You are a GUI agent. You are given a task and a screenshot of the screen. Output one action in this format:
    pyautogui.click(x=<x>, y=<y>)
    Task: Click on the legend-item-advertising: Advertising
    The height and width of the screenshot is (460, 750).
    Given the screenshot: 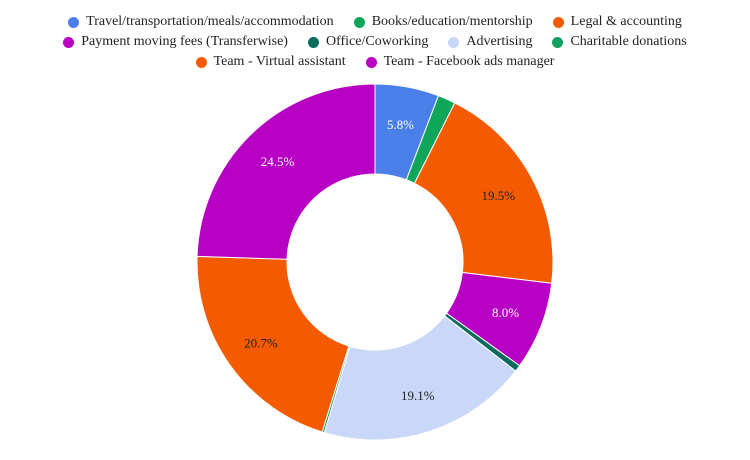 What is the action you would take?
    pyautogui.click(x=490, y=42)
    